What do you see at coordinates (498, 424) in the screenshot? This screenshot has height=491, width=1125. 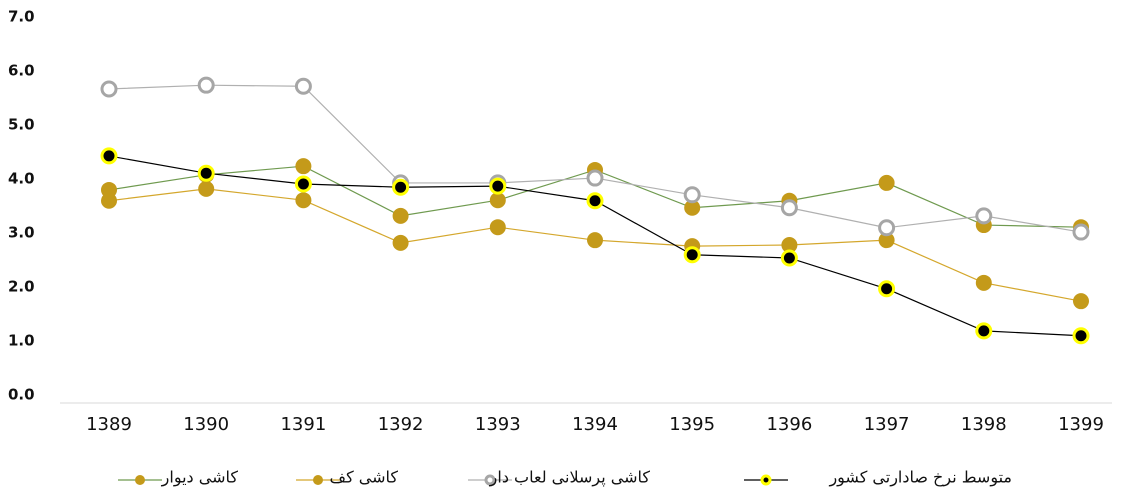 I see `x-tick-label: 1393` at bounding box center [498, 424].